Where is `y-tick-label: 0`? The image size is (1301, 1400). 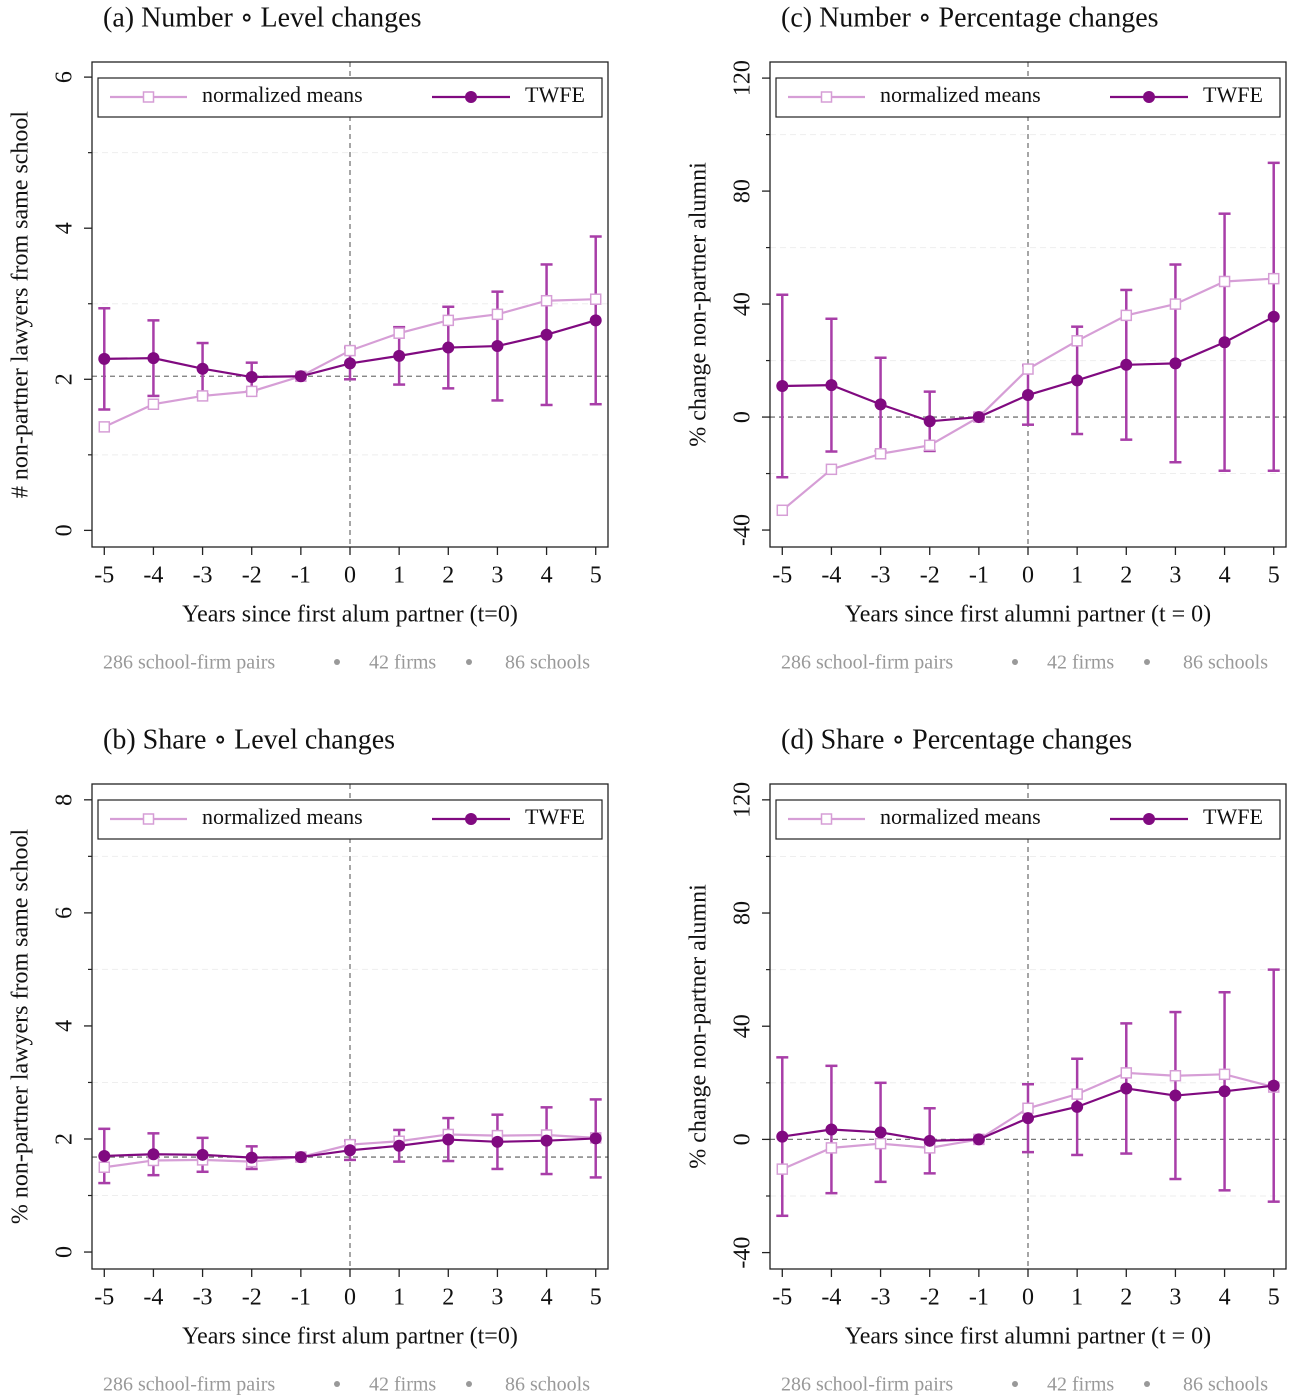 y-tick-label: 0 is located at coordinates (743, 1139).